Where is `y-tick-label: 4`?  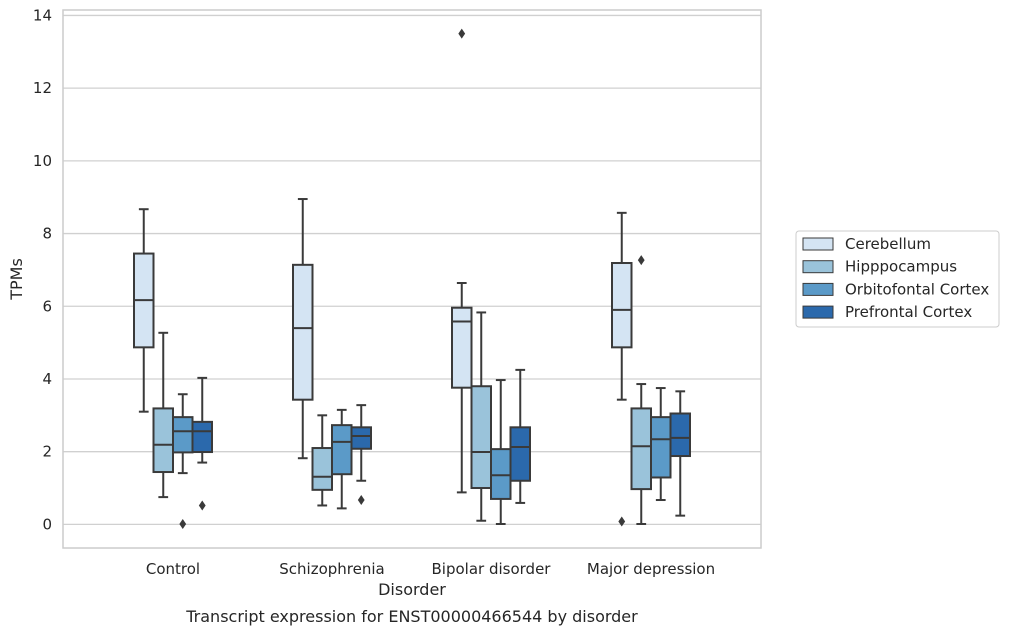
y-tick-label: 4 is located at coordinates (47, 379).